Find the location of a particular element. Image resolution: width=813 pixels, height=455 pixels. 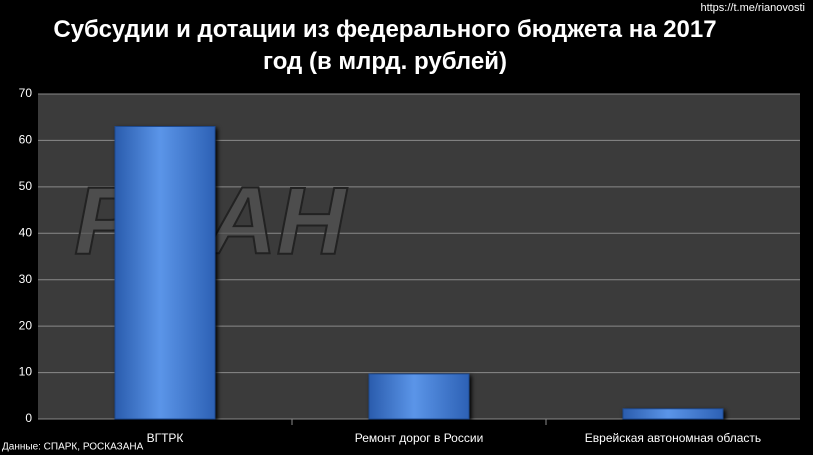

y-tick-label: 20 is located at coordinates (26, 325).